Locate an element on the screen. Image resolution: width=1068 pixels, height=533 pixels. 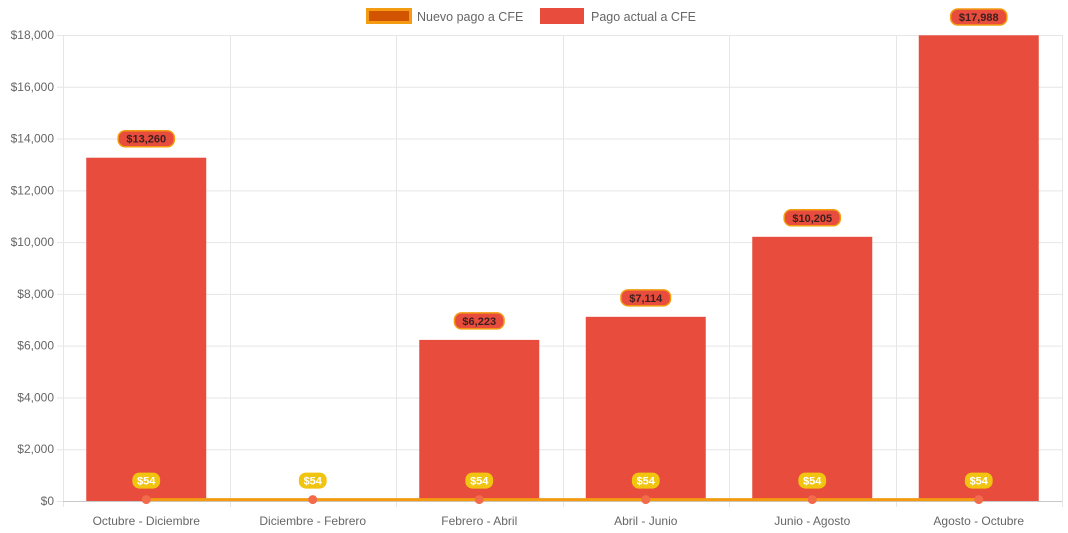
y-tick-label: $16,000 is located at coordinates (33, 87).